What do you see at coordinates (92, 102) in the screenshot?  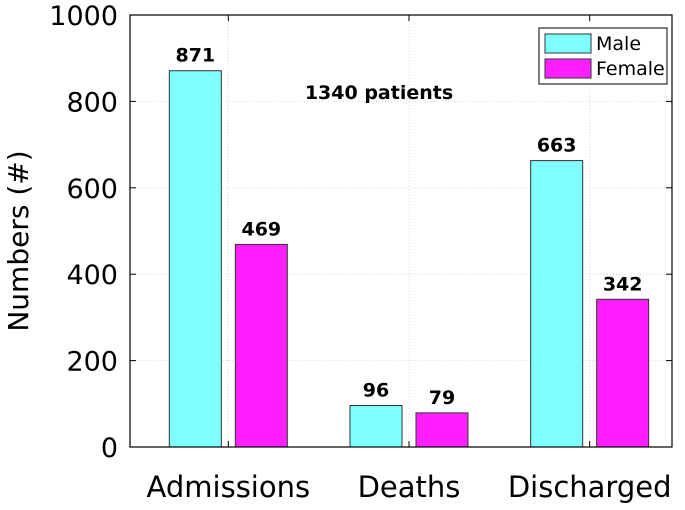 I see `y-tick-label: 800` at bounding box center [92, 102].